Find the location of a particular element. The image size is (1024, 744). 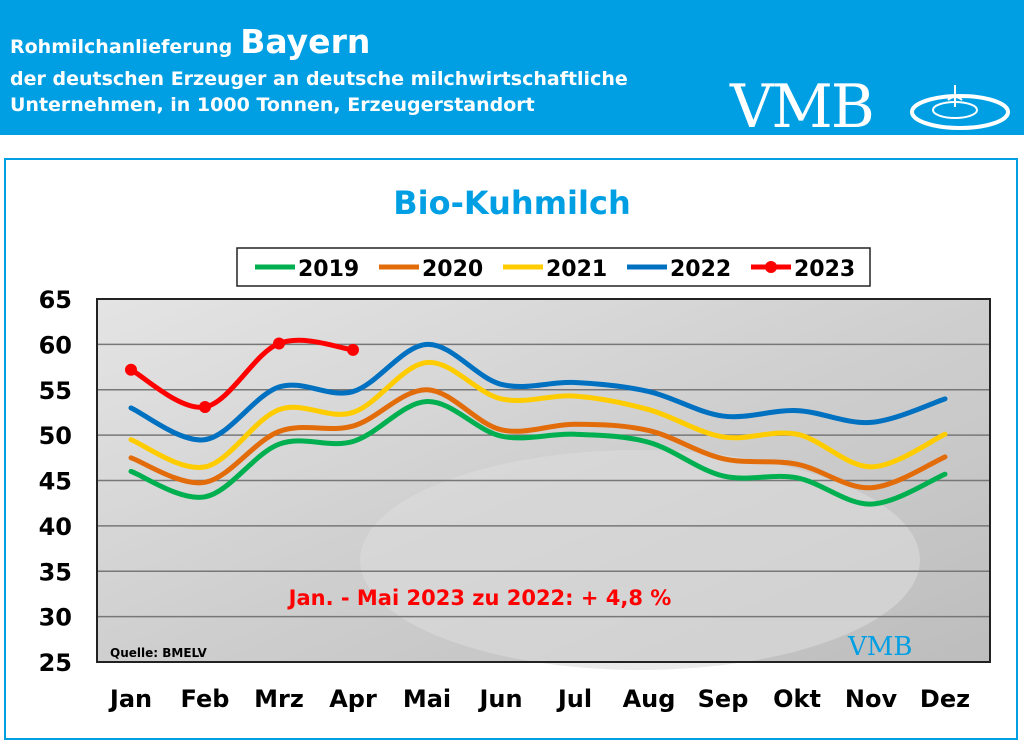

x-tick-label: Jun is located at coordinates (499, 699).